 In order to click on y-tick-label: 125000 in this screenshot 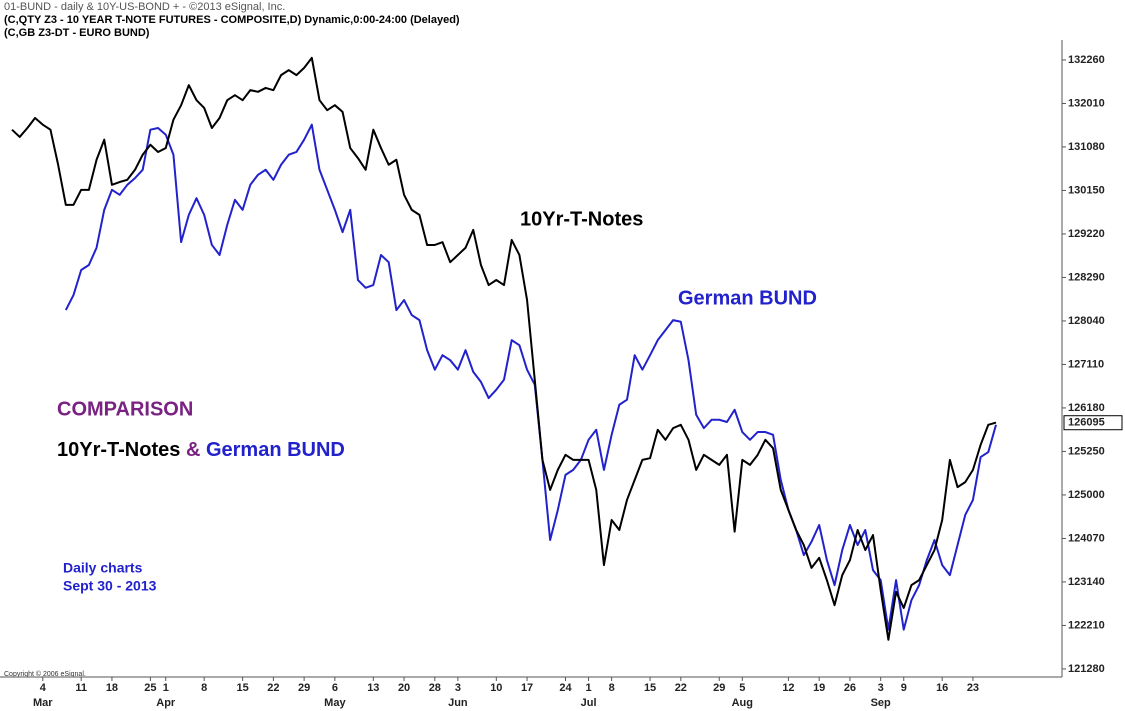, I will do `click(1086, 495)`.